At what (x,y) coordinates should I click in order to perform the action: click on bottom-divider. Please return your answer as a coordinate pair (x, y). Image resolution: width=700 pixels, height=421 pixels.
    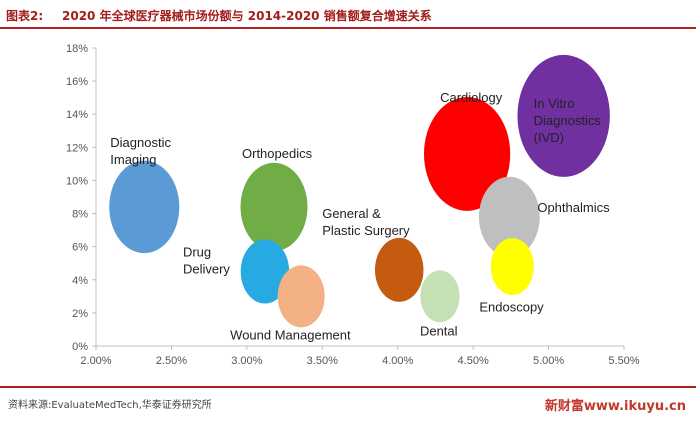
    Looking at the image, I should click on (348, 387).